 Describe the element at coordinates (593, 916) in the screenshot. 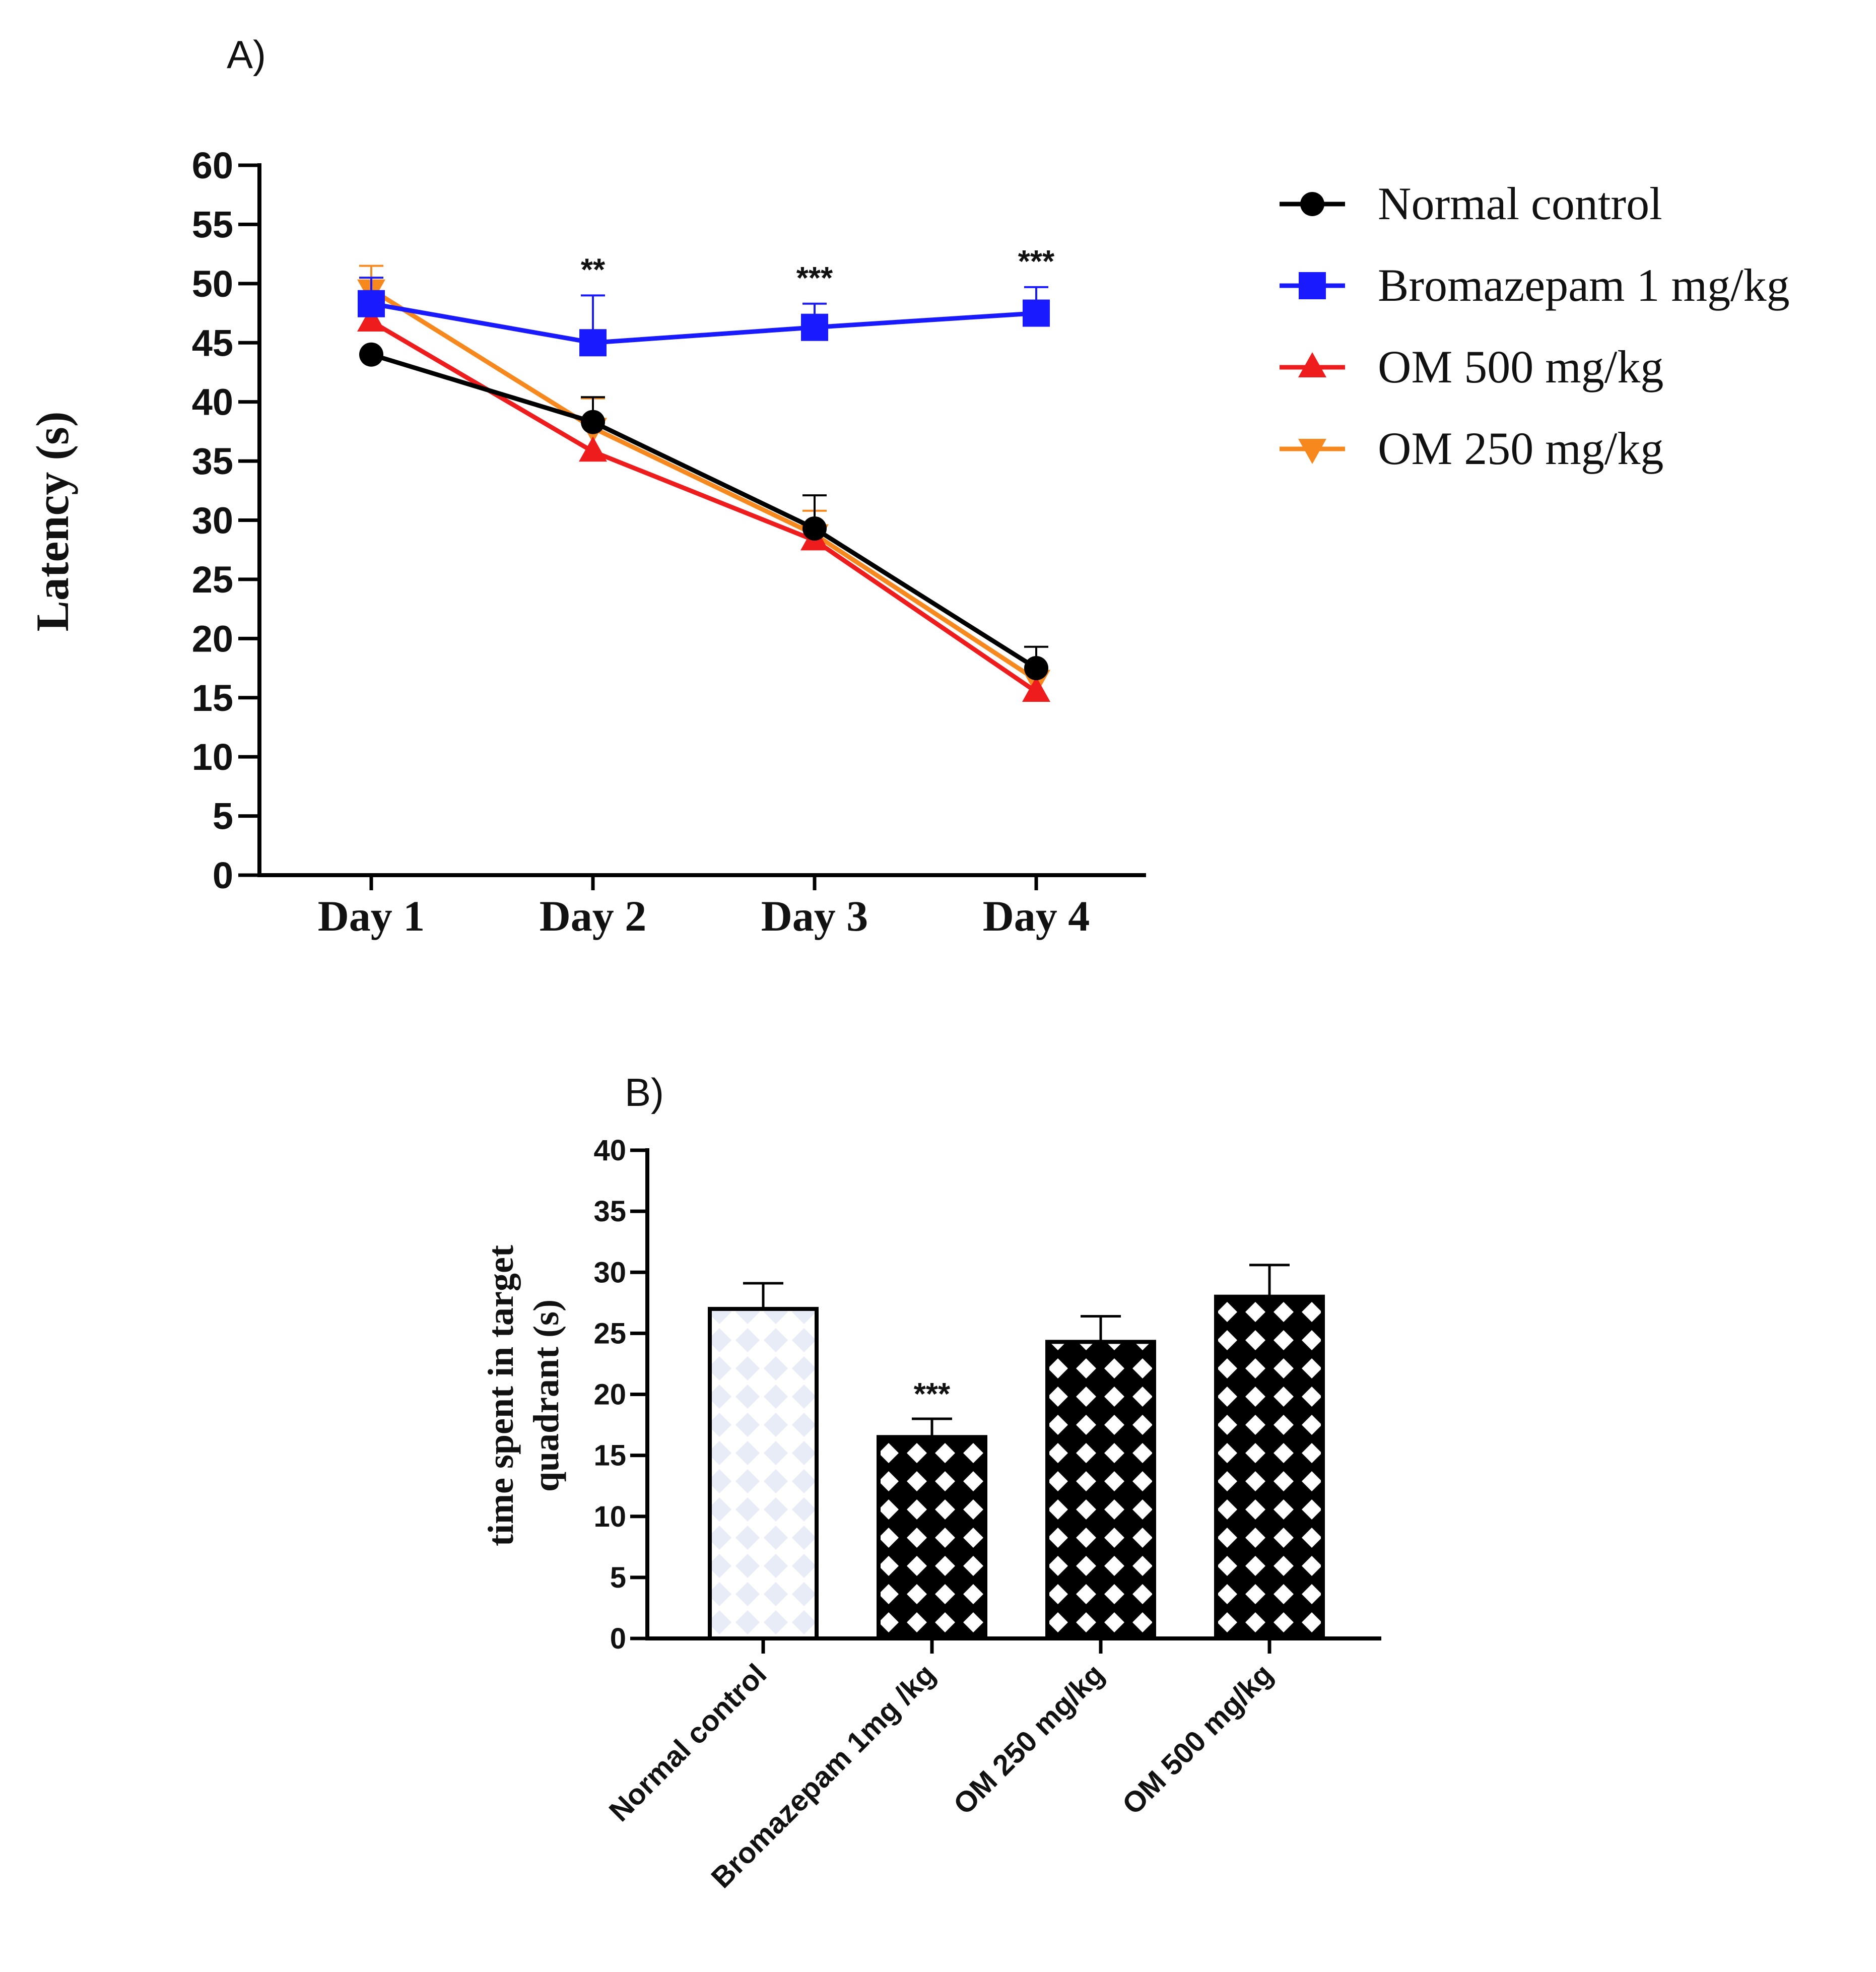

I see `line-x-tick-label-day-2: Day 2` at that location.